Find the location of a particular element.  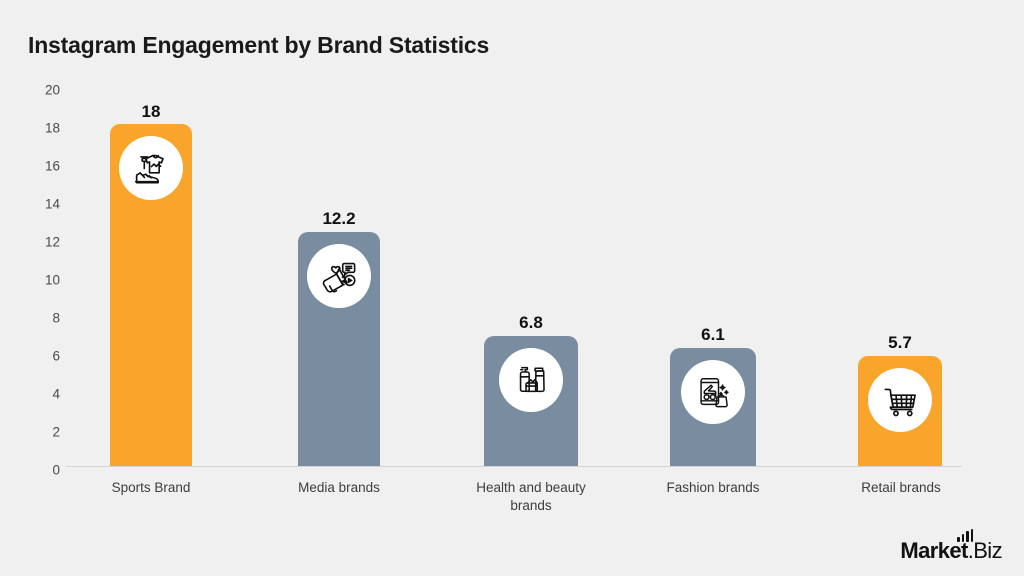

sports-gear-icon is located at coordinates (151, 168).